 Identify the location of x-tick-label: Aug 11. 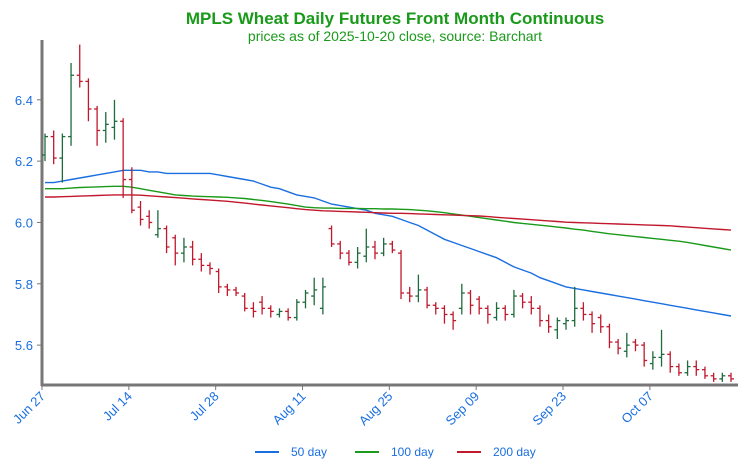
(289, 408).